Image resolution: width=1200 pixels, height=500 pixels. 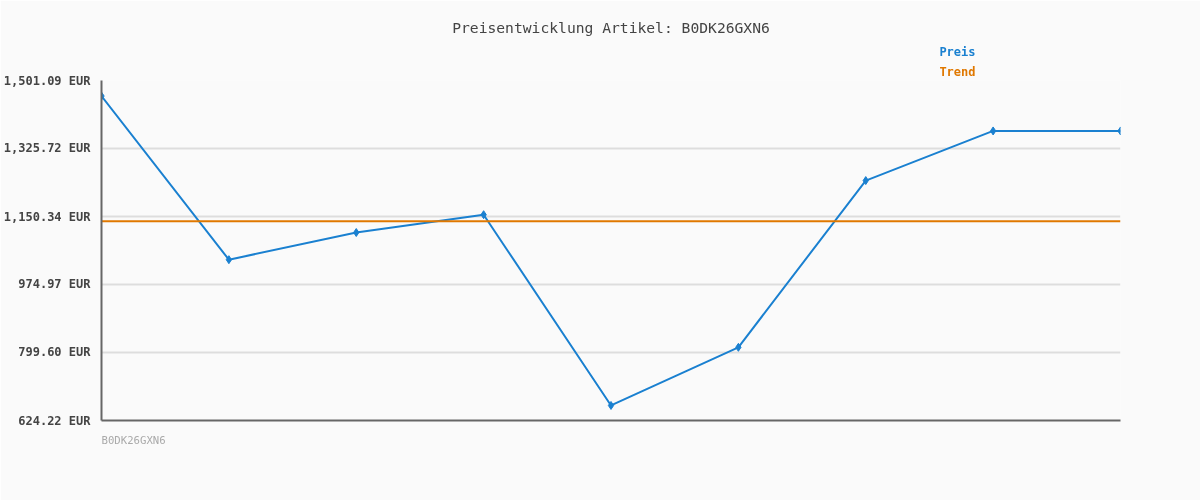 I want to click on text: Trend, so click(x=957, y=71).